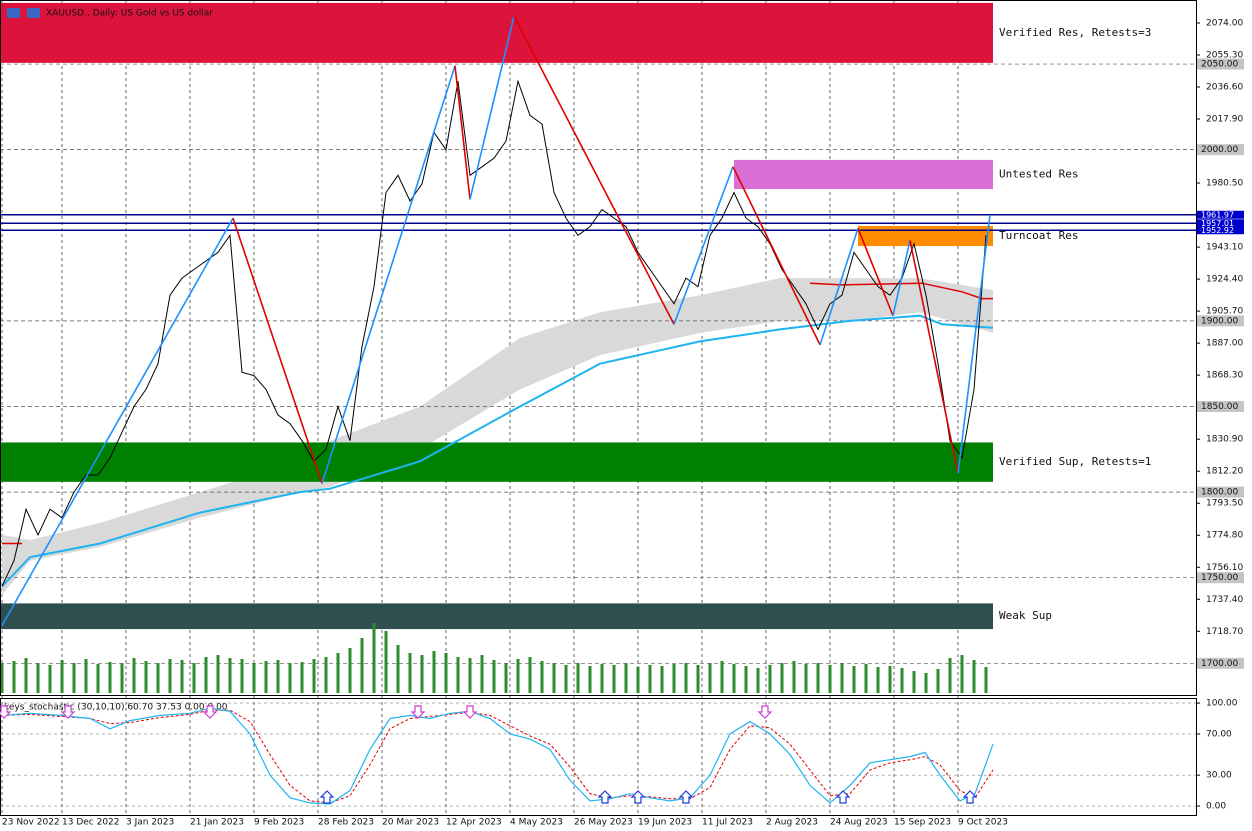 The height and width of the screenshot is (831, 1252). What do you see at coordinates (1217, 230) in the screenshot?
I see `blue-level-label: 1952.92` at bounding box center [1217, 230].